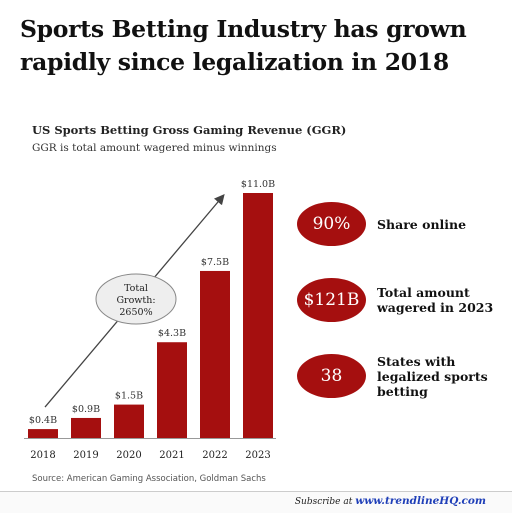 This screenshot has height=513, width=512. I want to click on stat-label: Share online, so click(422, 224).